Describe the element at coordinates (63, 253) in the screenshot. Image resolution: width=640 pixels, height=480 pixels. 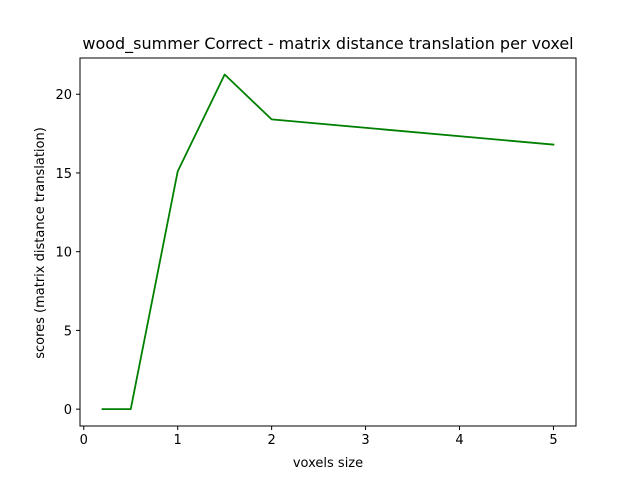
I see `y-tick-label: 10` at that location.